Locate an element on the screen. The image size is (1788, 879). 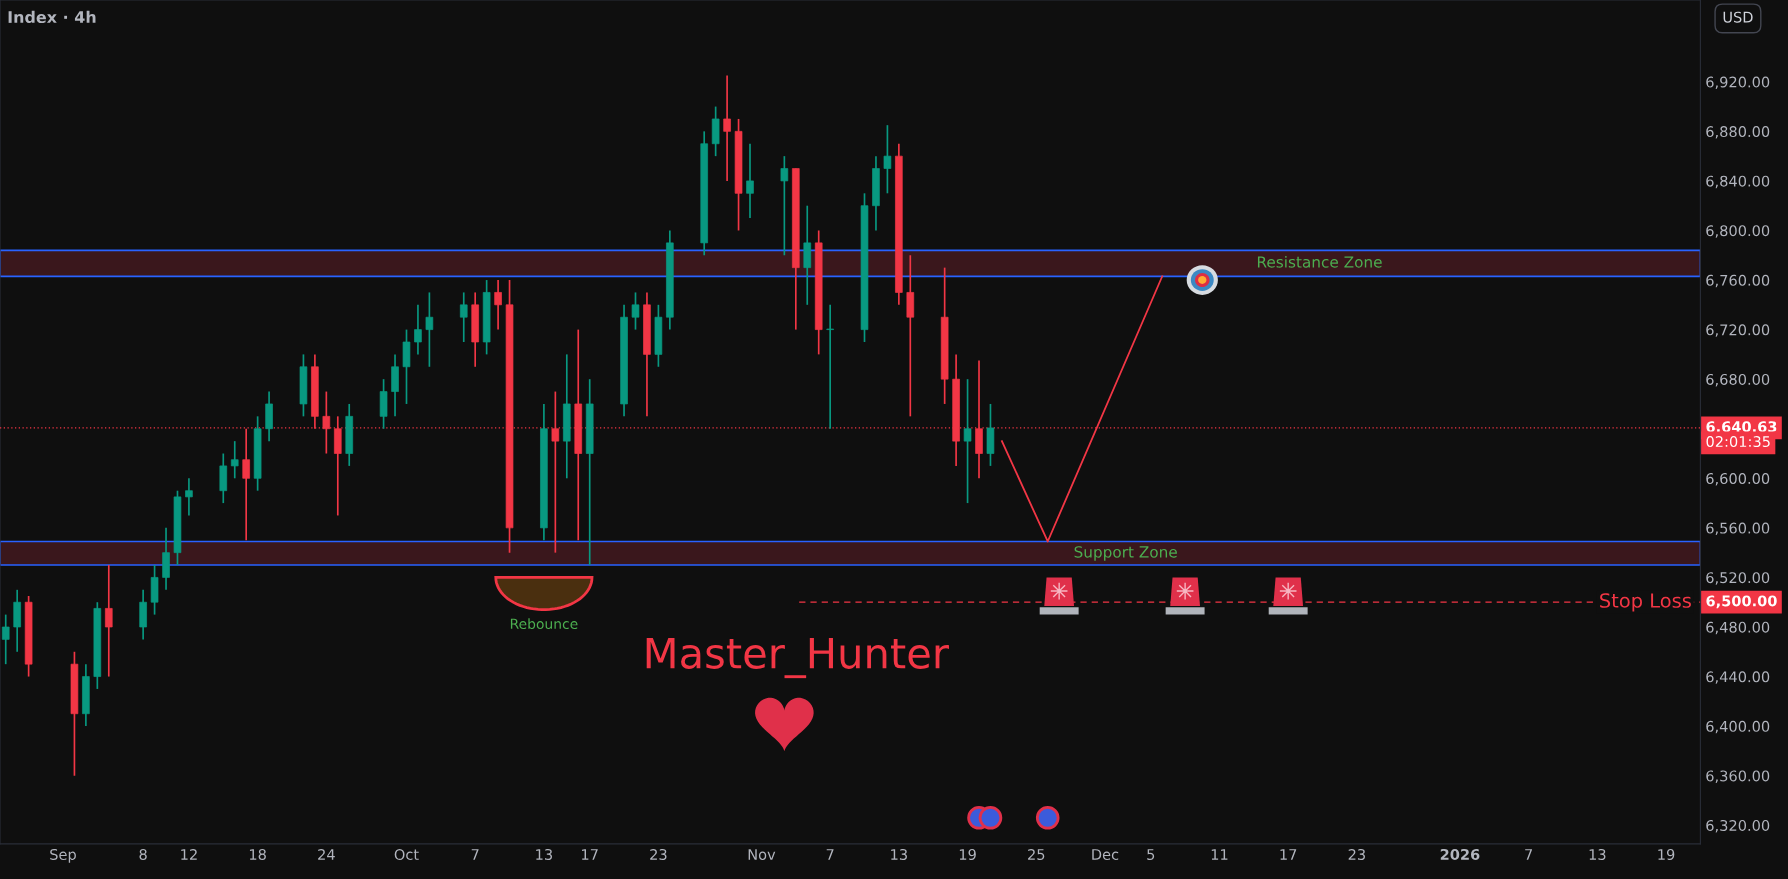
x-tick-label: 8 is located at coordinates (143, 854).